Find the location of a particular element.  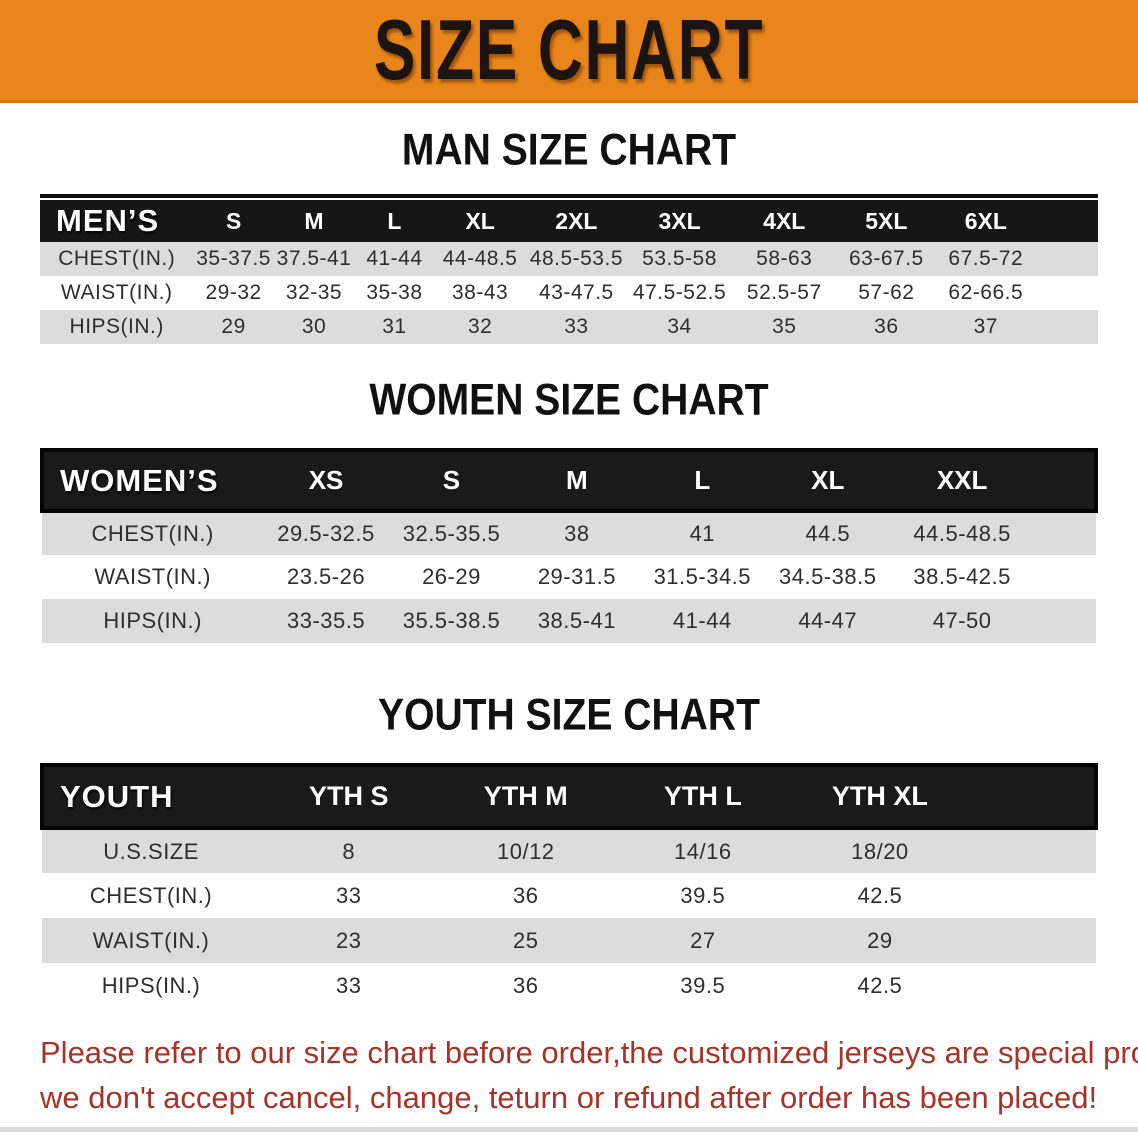

cell: 47.5-52.5 is located at coordinates (679, 292).